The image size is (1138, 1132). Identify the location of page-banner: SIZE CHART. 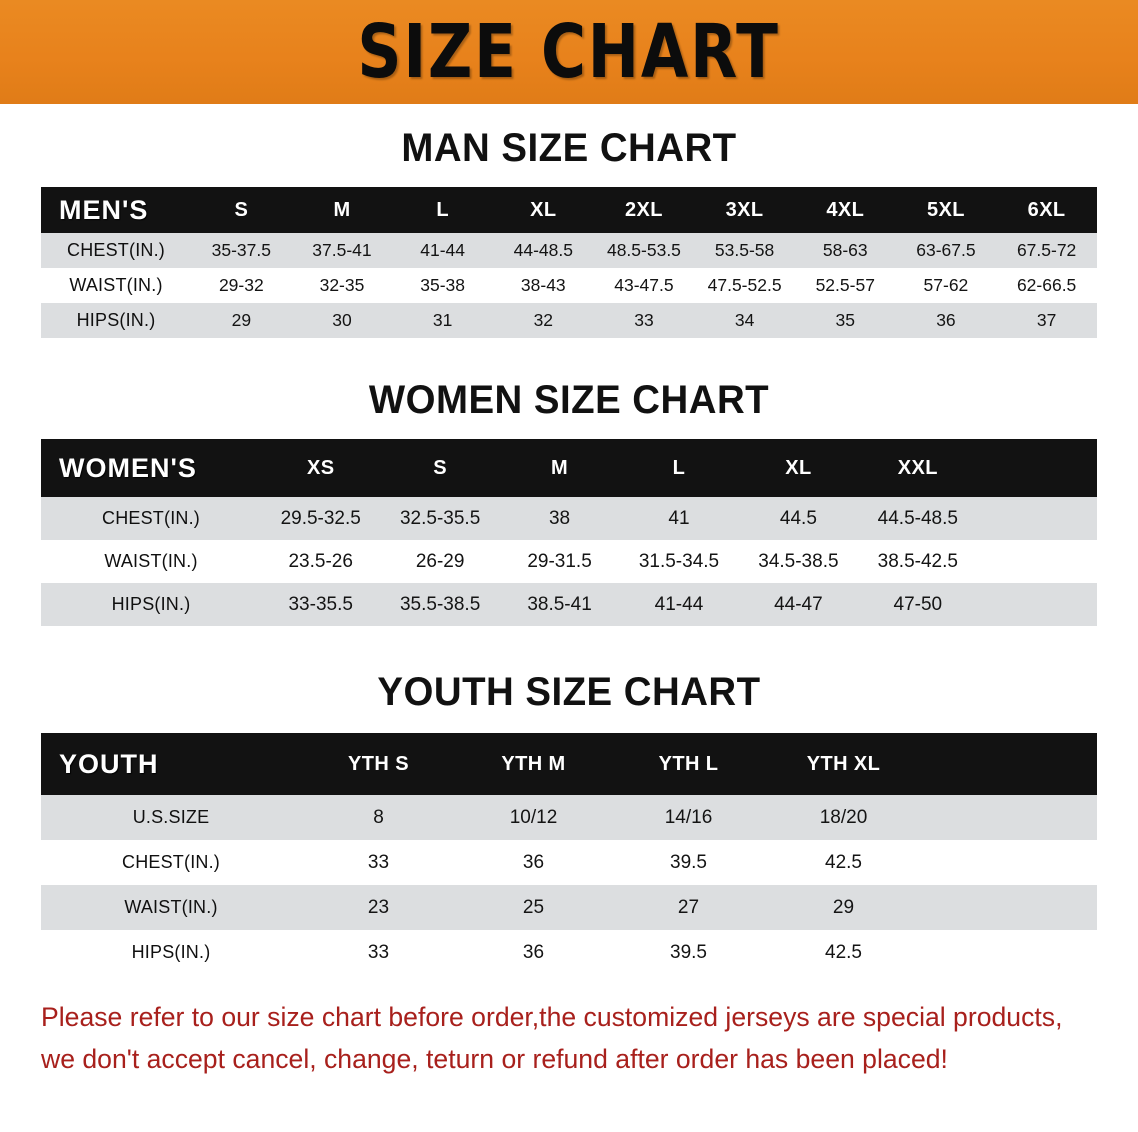
(569, 52).